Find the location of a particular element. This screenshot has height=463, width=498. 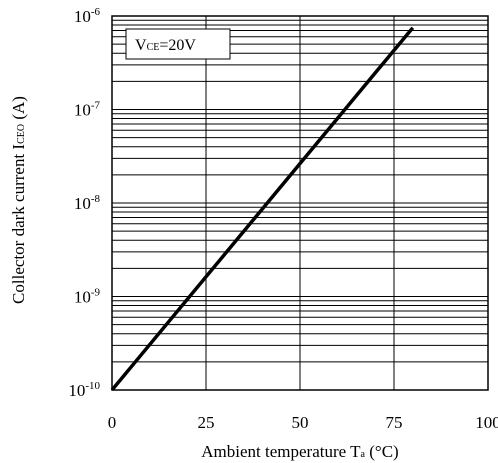

x-axis-label-main: Ambient temperature T is located at coordinates (281, 451).